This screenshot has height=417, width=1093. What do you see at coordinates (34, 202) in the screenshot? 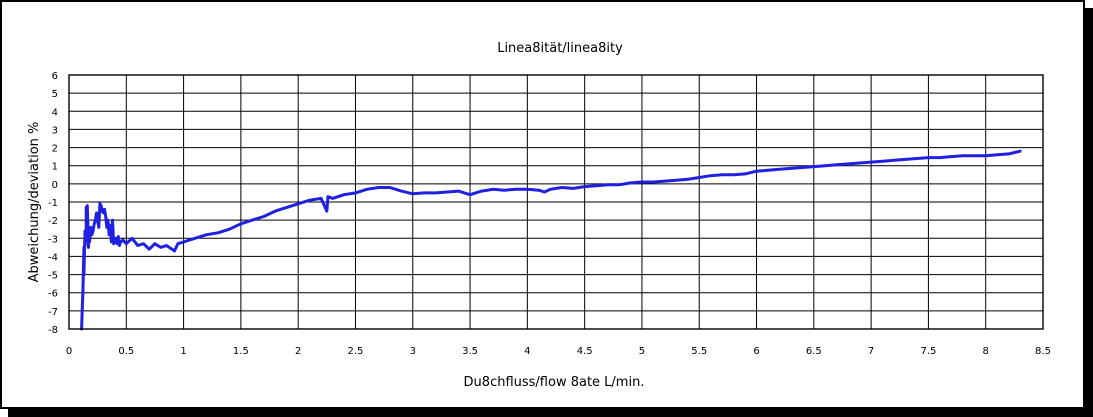
I see `y-axis-title: Abweichung/deviation %` at bounding box center [34, 202].